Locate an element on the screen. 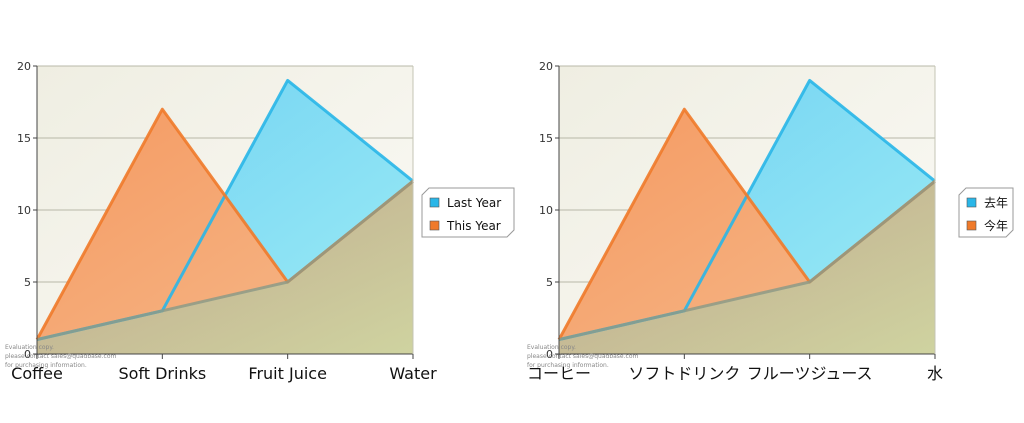 The image size is (1024, 423). x-category-label: Soft Drinks is located at coordinates (162, 373).